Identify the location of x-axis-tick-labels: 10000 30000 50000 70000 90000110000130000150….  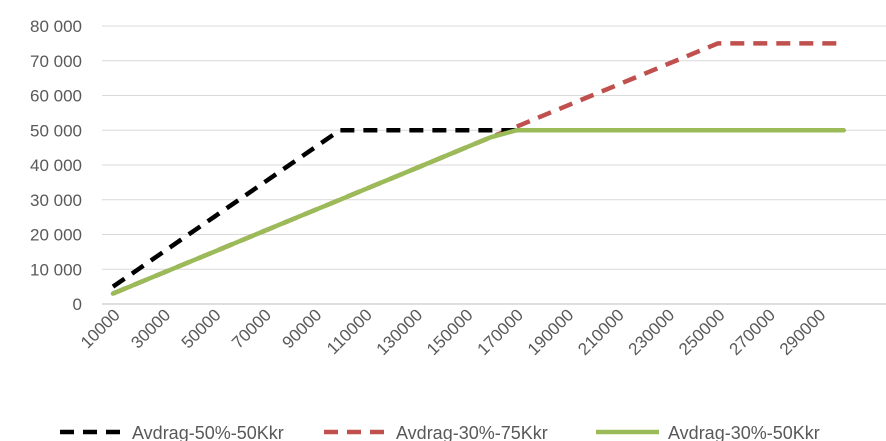
(453, 332).